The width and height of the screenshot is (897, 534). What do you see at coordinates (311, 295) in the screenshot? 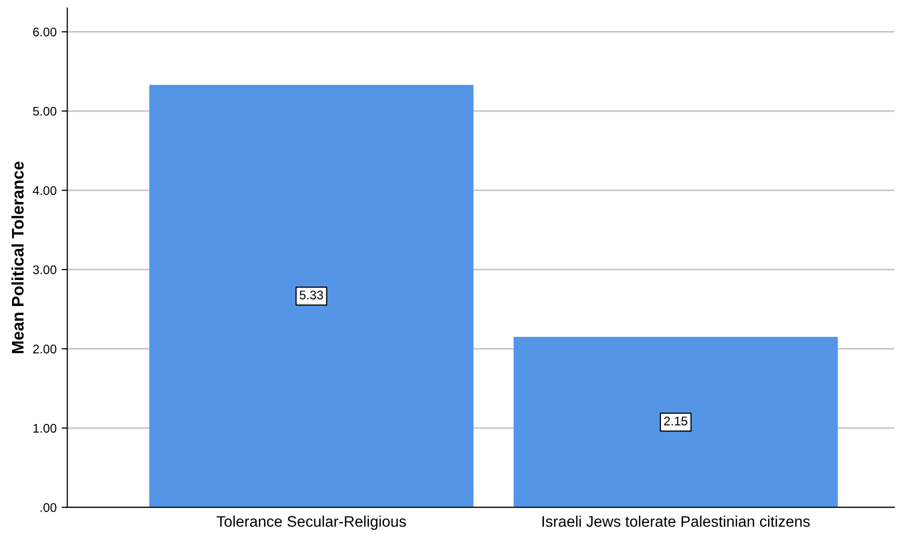
I see `data-label: 5.33` at bounding box center [311, 295].